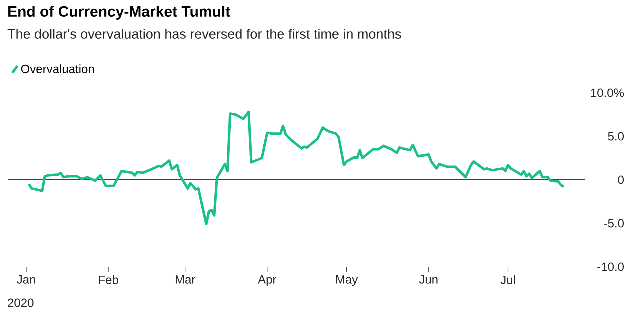  I want to click on chart-subtitle: The dollar's overvaluation has reversed for the first time in months, so click(205, 34).